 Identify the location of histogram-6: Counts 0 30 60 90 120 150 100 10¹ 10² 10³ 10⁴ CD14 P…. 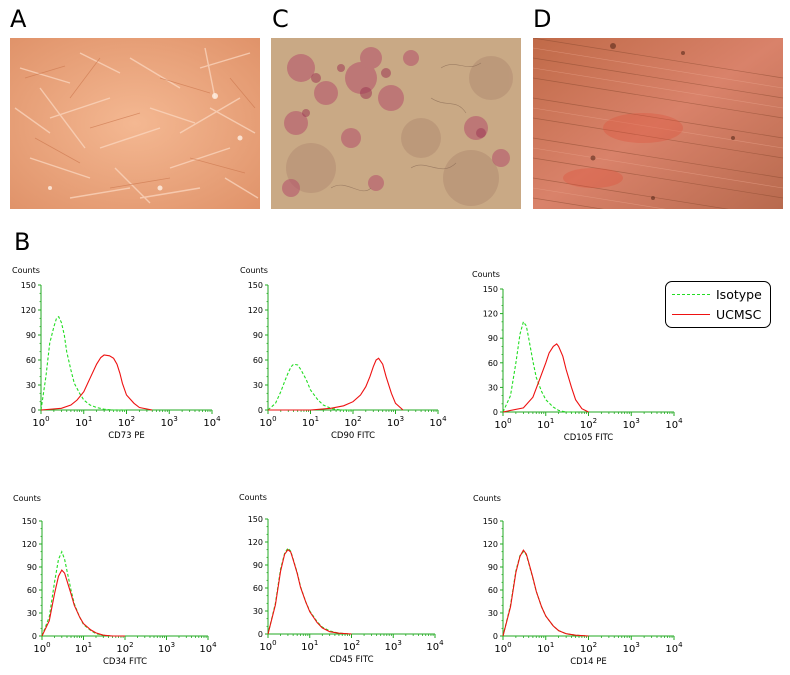
(578, 580).